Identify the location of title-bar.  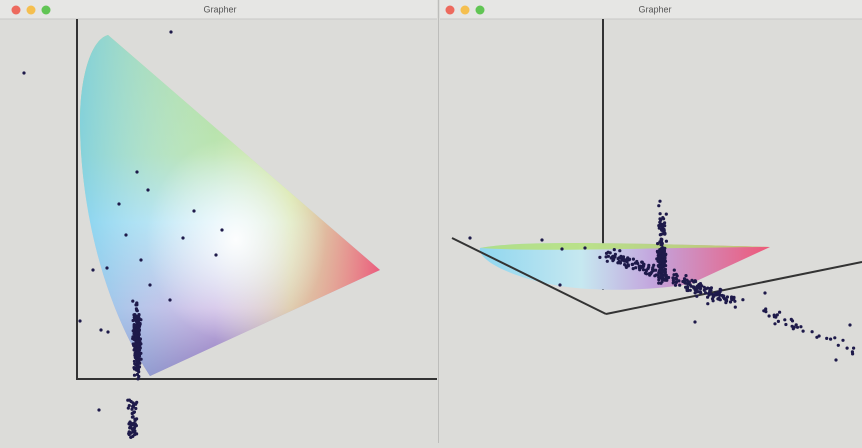
(651, 9).